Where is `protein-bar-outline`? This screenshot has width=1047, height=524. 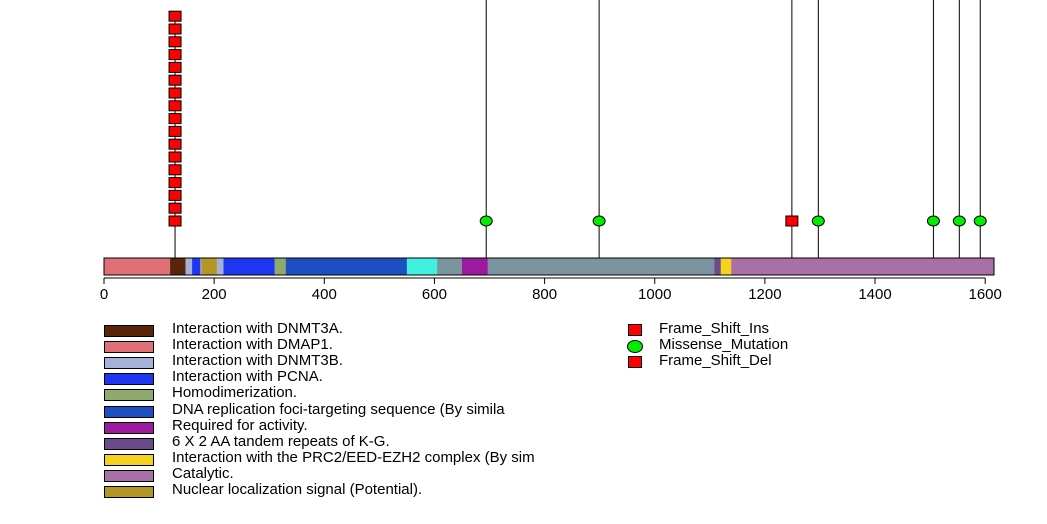 protein-bar-outline is located at coordinates (549, 266).